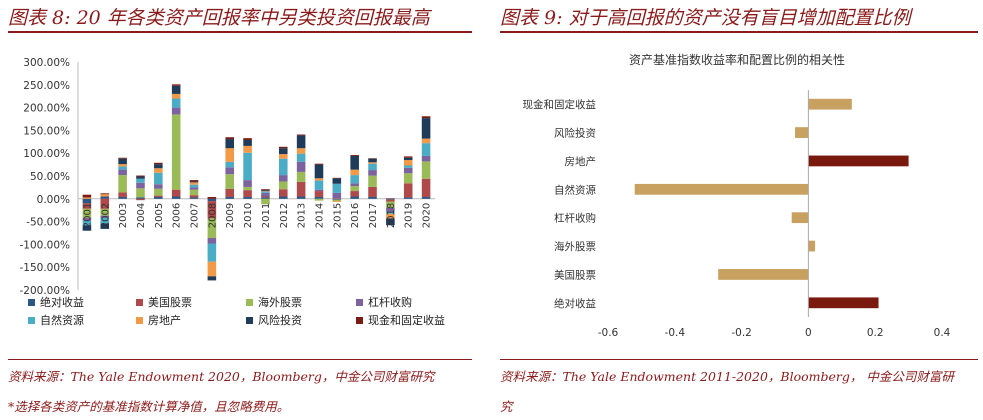  What do you see at coordinates (48, 223) in the screenshot?
I see `y-tick-label: -50.00%` at bounding box center [48, 223].